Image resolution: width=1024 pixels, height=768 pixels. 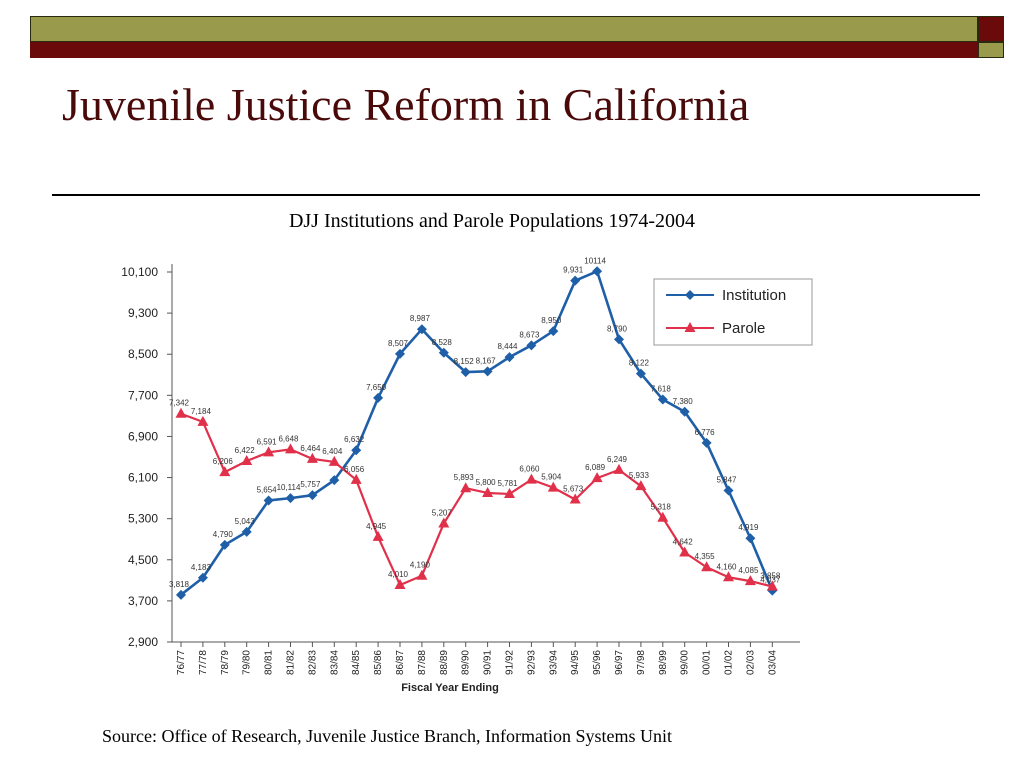 I want to click on x-tick-label: 78/79, so click(x=225, y=662).